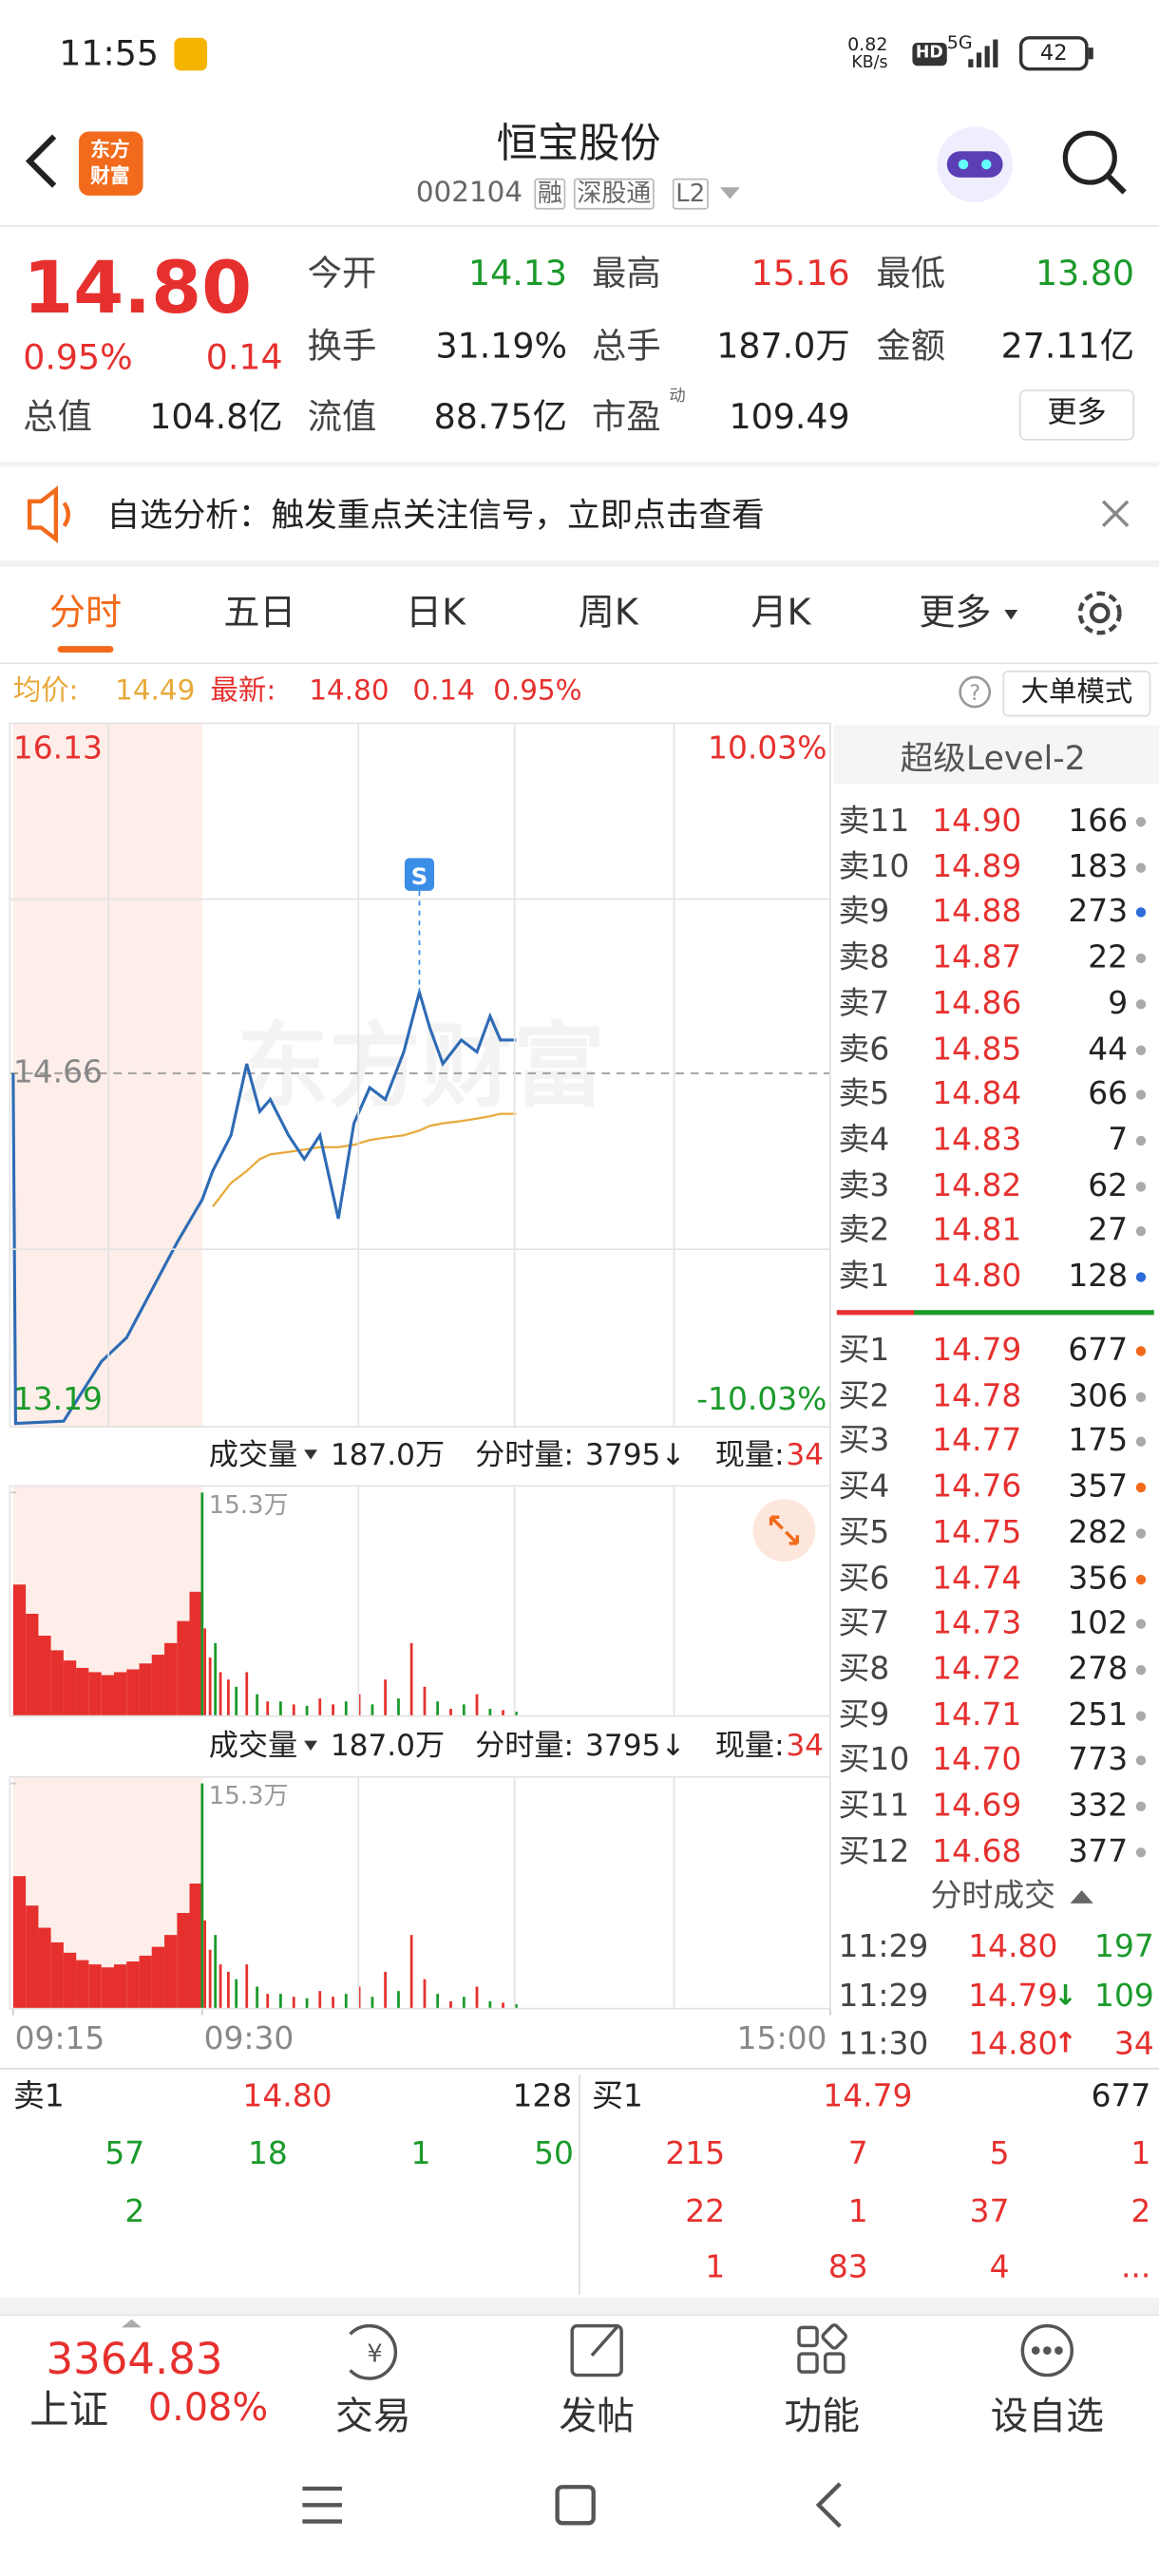 The height and width of the screenshot is (2576, 1159). What do you see at coordinates (132, 2323) in the screenshot?
I see `expand-arrow` at bounding box center [132, 2323].